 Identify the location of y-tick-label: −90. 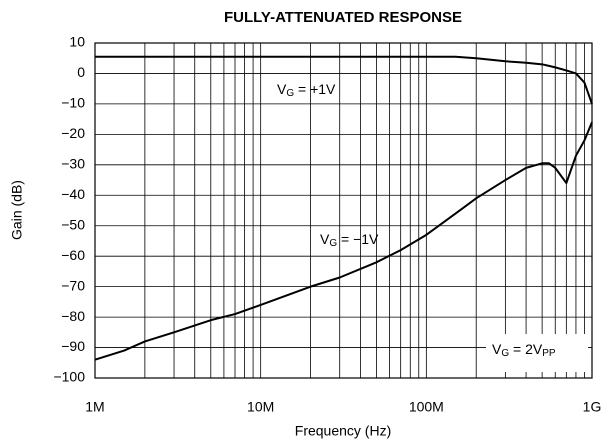
(73, 346).